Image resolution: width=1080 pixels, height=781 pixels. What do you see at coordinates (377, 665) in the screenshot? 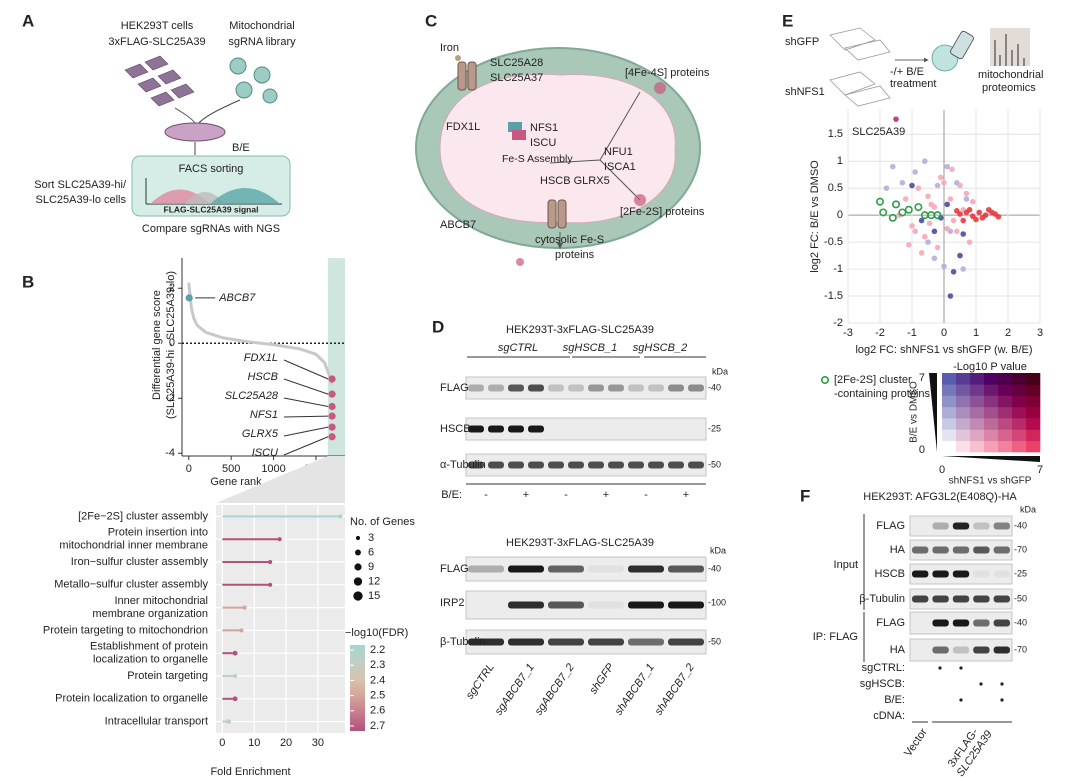
I see `colorbar-label: 2.3` at bounding box center [377, 665].